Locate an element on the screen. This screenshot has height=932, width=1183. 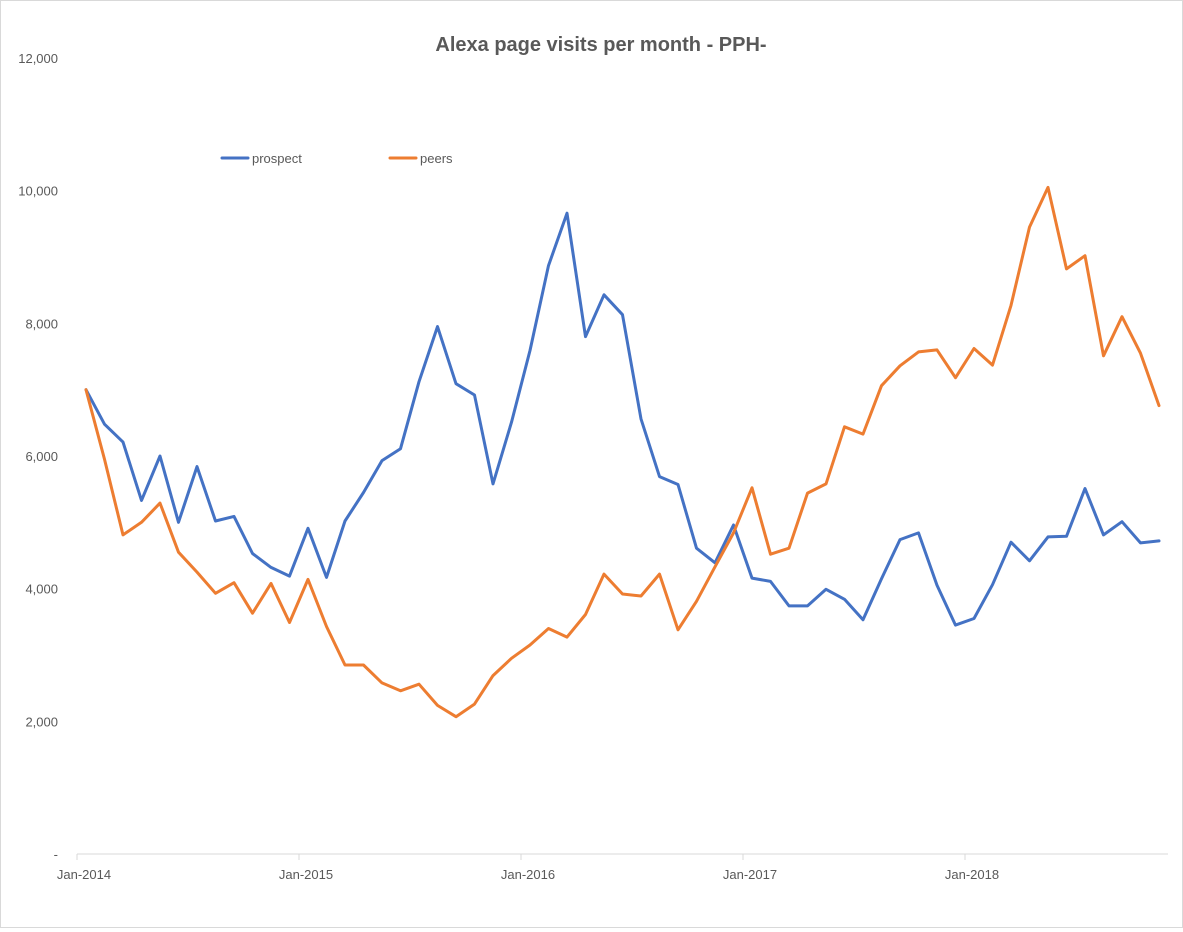
x-tick-label: Jan-2018 is located at coordinates (972, 874).